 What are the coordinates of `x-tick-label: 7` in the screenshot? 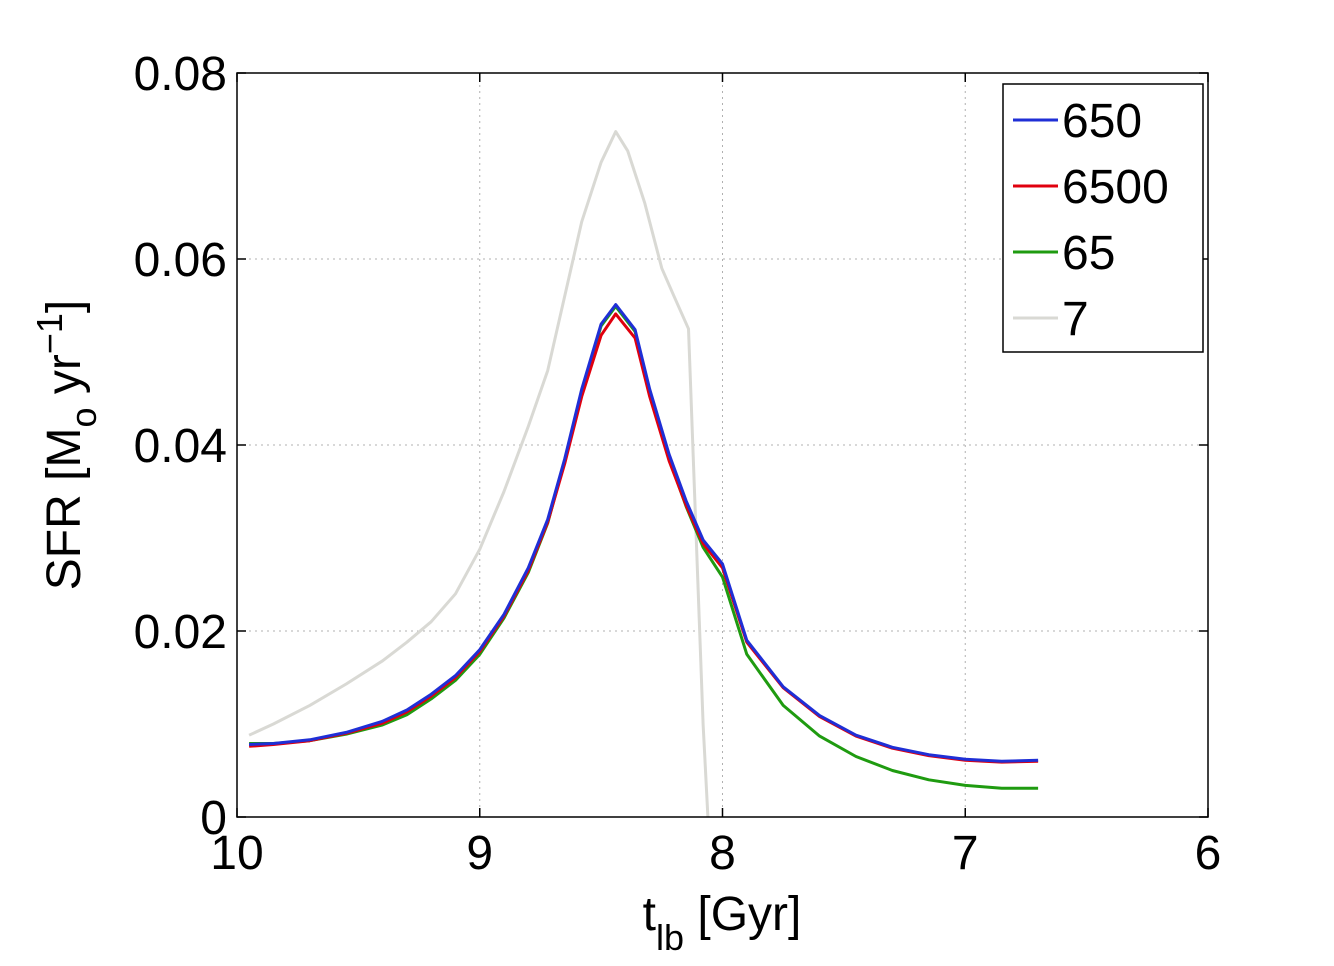 It's located at (965, 853).